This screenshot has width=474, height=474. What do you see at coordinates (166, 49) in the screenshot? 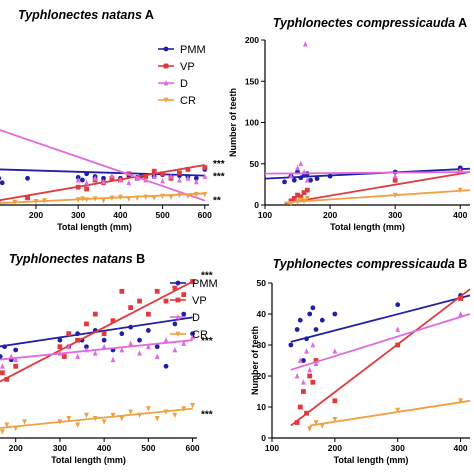
I see `legend-marker-pmm` at bounding box center [166, 49].